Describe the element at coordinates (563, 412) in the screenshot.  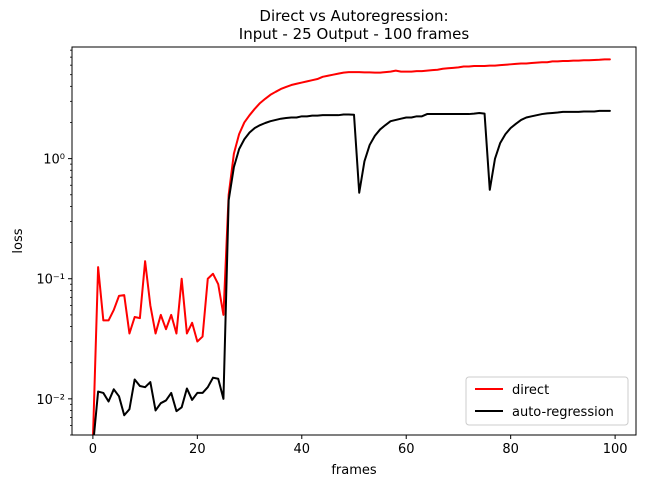
I see `legend-label-auto-regression: auto-regression` at that location.